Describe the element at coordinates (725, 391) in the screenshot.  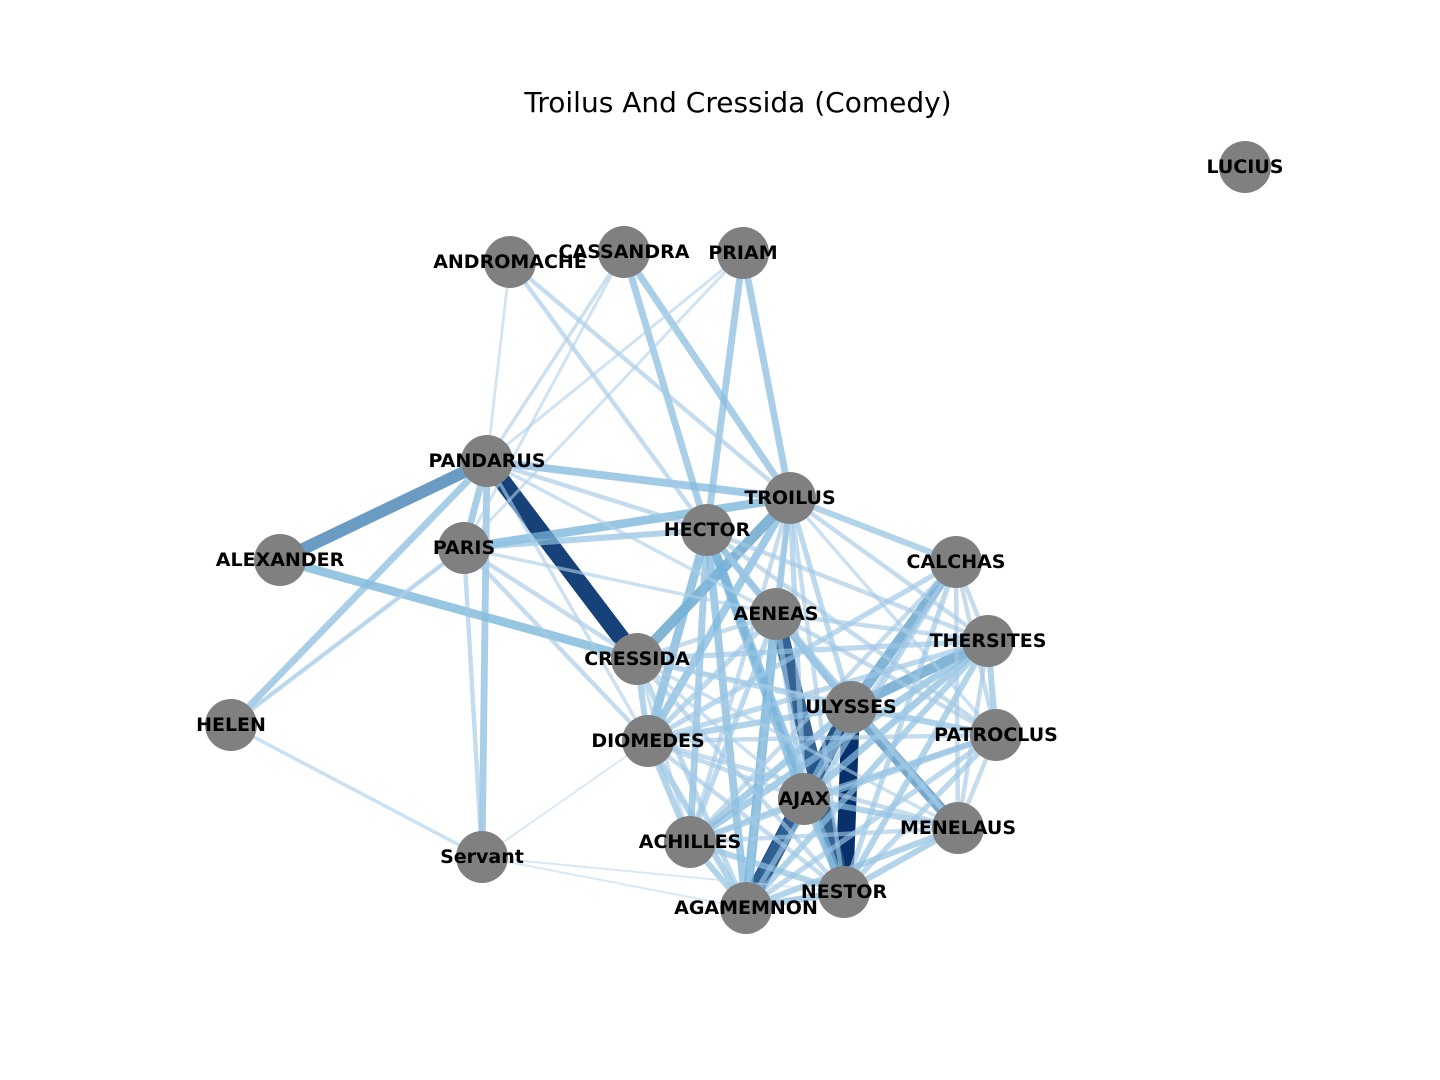
I see `edge-priam-hector` at that location.